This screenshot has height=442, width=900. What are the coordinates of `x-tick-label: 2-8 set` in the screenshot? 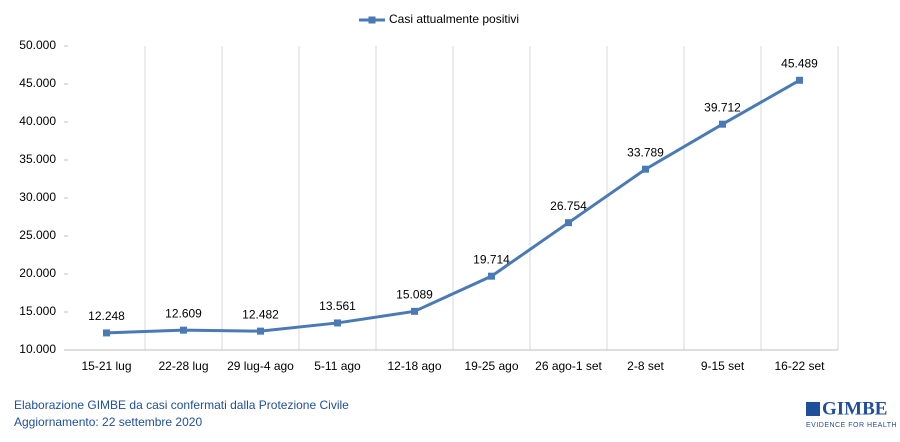 It's located at (645, 366).